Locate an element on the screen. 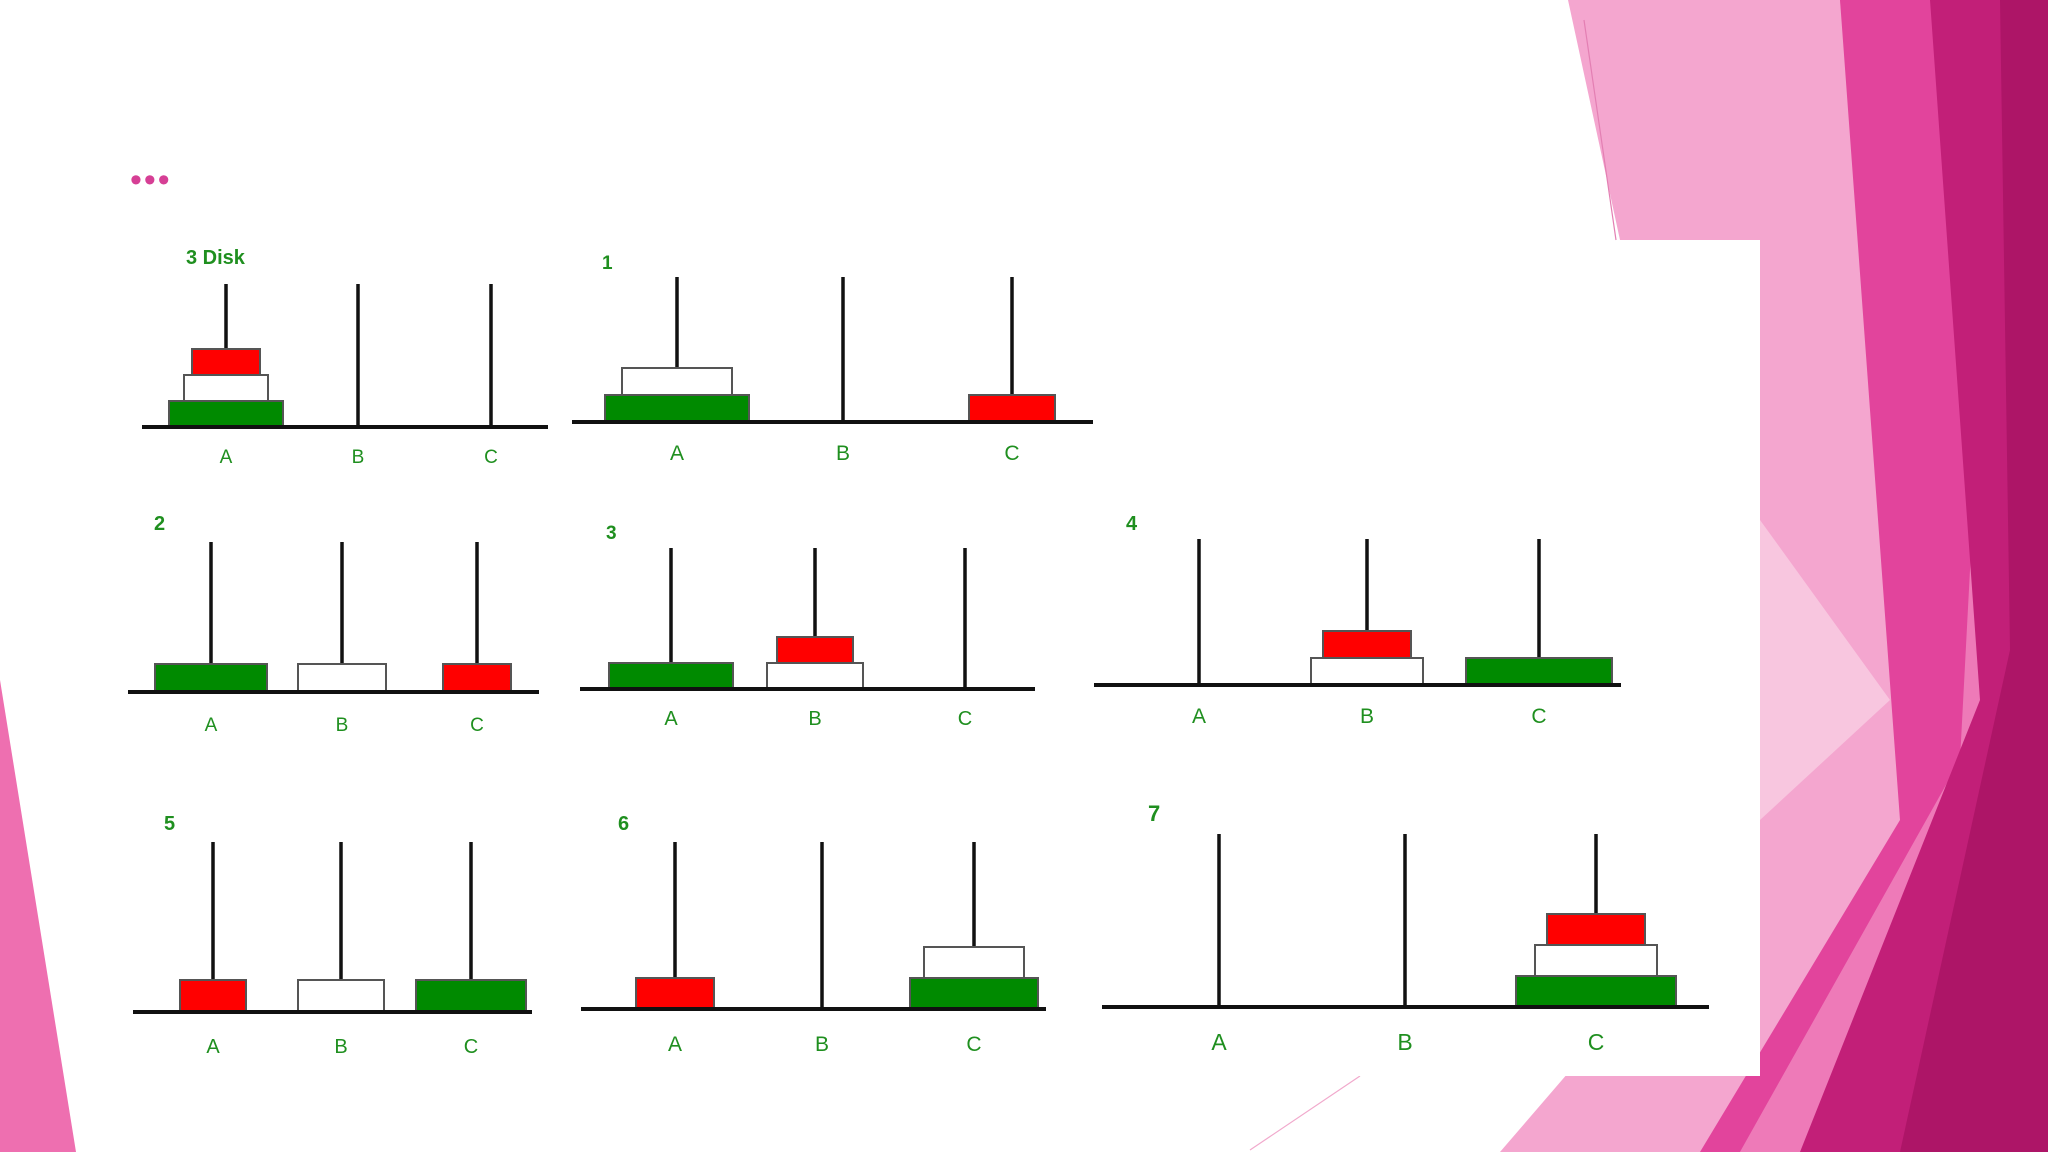 Image resolution: width=2048 pixels, height=1152 pixels. panel-label: 6 is located at coordinates (623, 824).